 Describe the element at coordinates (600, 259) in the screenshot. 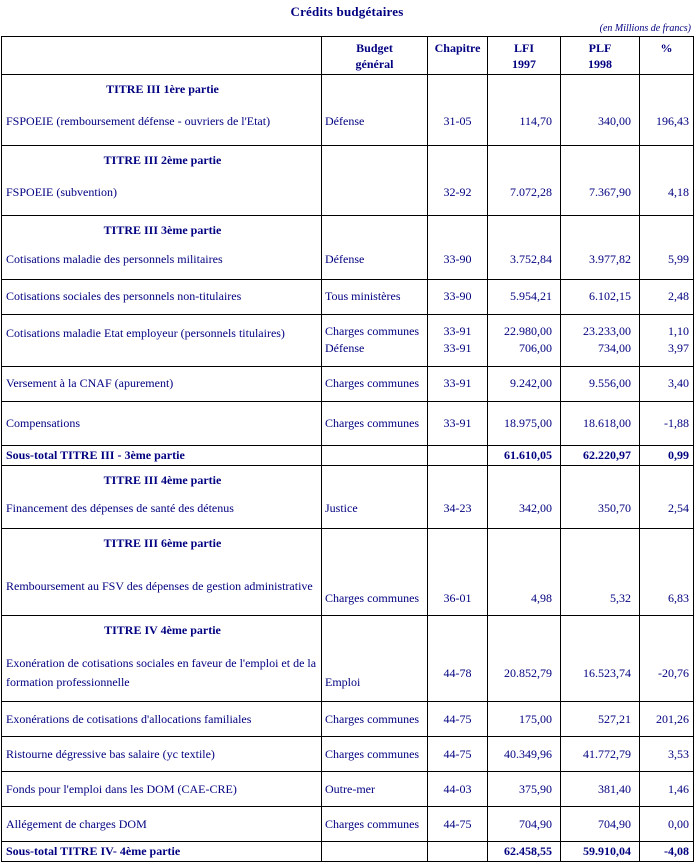

I see `plf-cell: 3.977,82` at that location.